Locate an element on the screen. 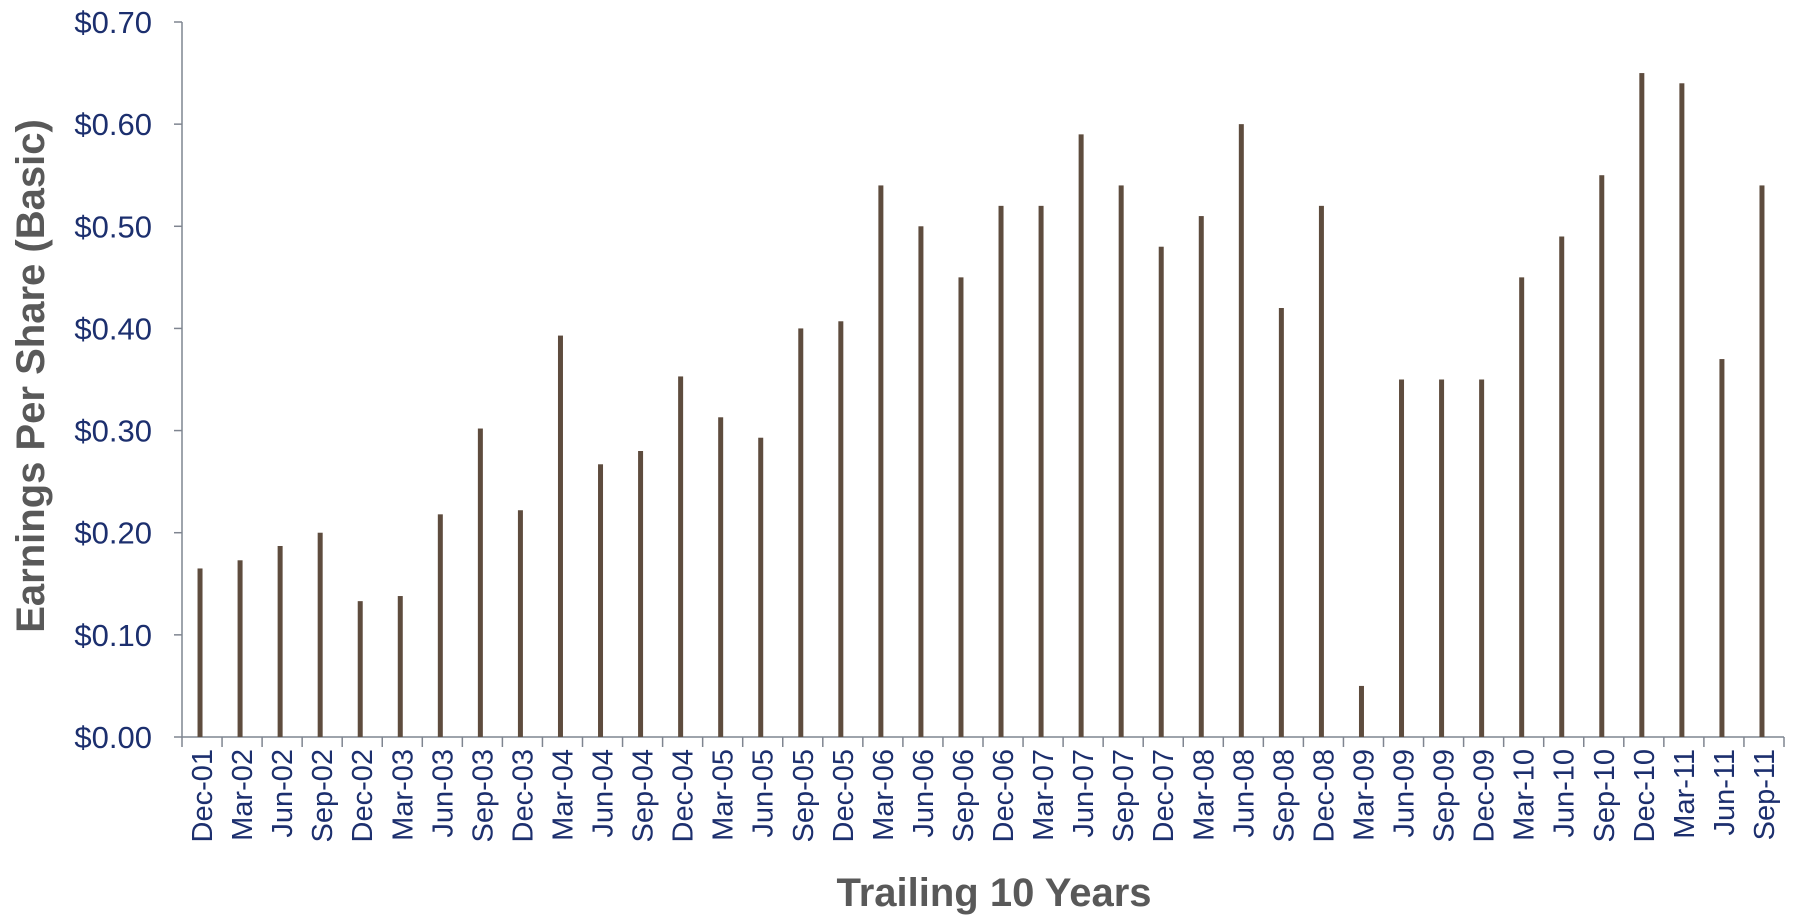  x-tick-label: Jun-04 is located at coordinates (604, 793).